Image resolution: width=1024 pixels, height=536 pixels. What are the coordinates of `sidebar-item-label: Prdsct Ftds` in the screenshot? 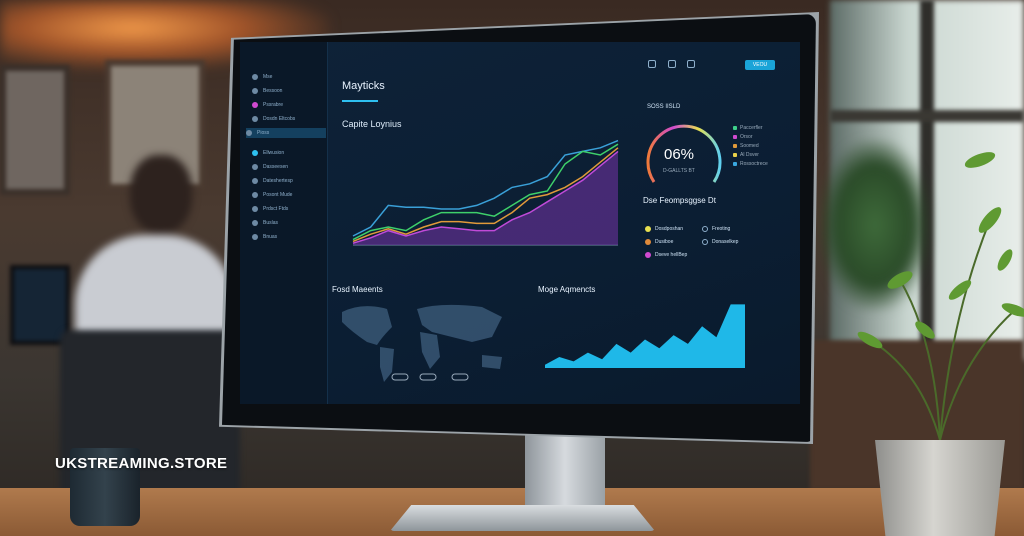 It's located at (276, 209).